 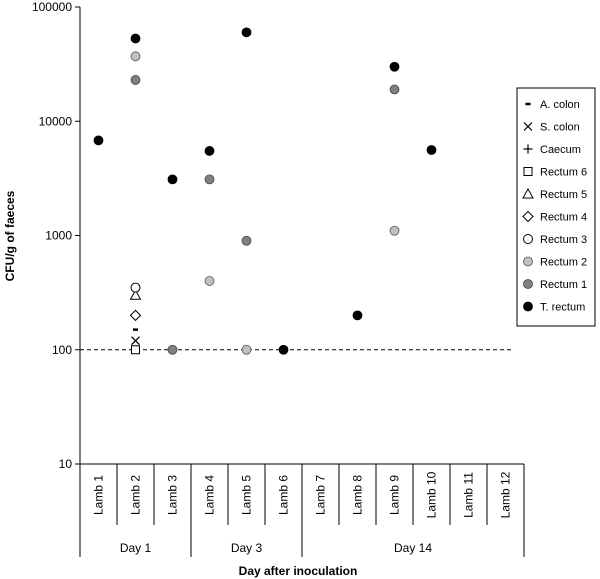 What do you see at coordinates (99, 495) in the screenshot?
I see `x-category-label: Lamb 1` at bounding box center [99, 495].